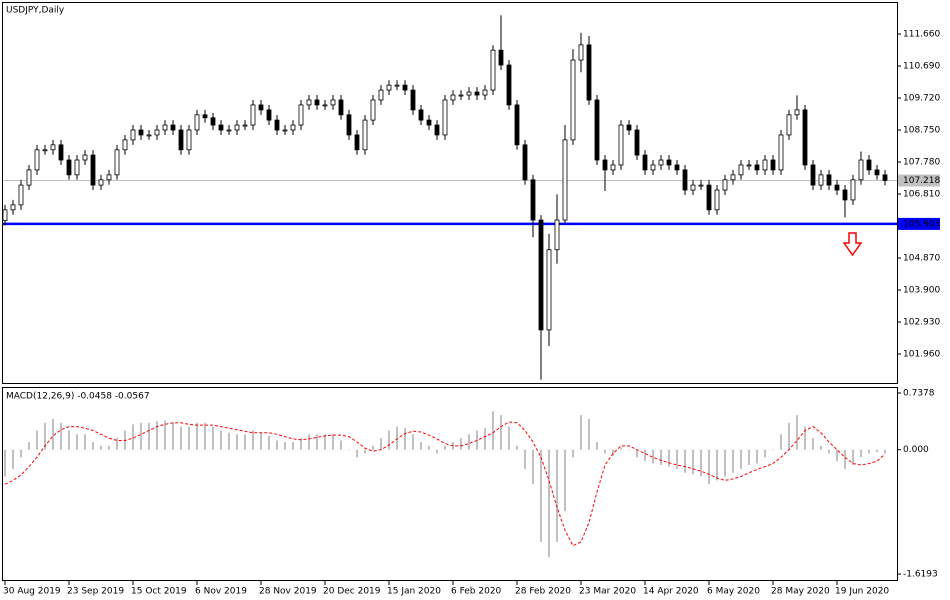 Image resolution: width=950 pixels, height=600 pixels. What do you see at coordinates (352, 592) in the screenshot?
I see `x-tick-label: 20 Dec 2019` at bounding box center [352, 592].